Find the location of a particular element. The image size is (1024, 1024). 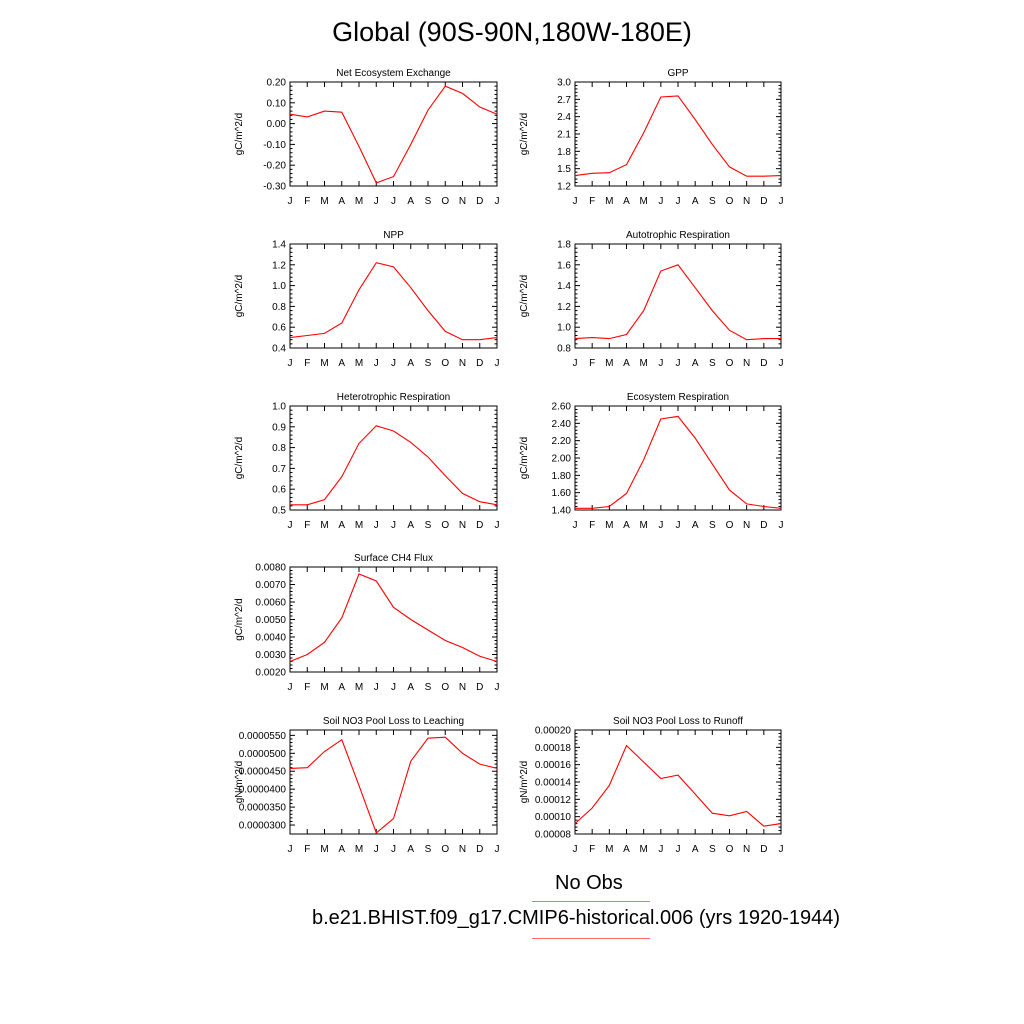

y-tick-label: 1.5 is located at coordinates (564, 169).